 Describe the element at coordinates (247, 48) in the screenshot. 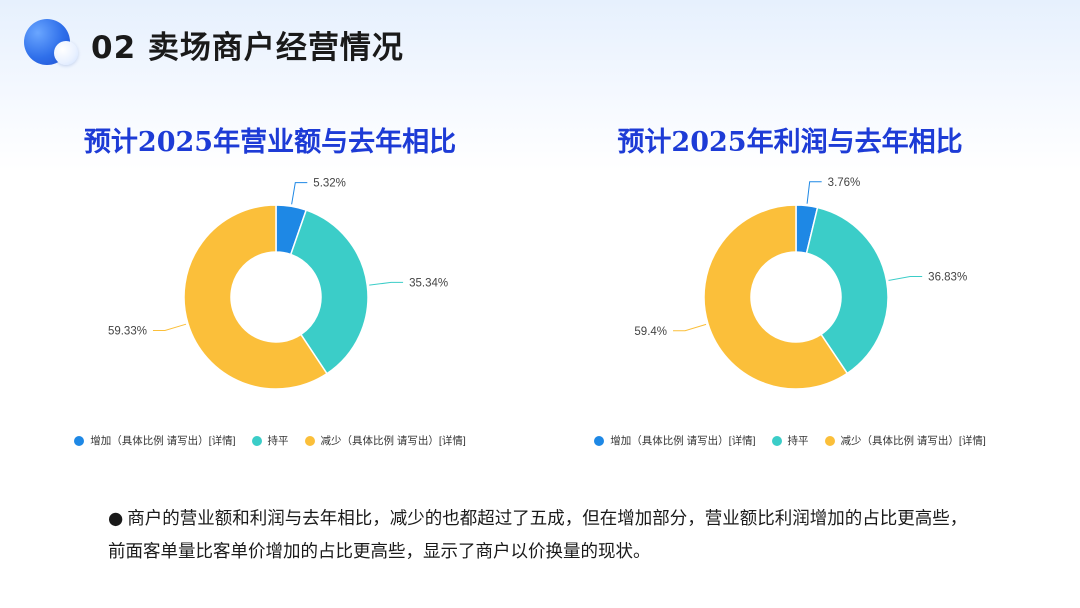

I see `page-title: 02 卖场商户经营情况` at that location.